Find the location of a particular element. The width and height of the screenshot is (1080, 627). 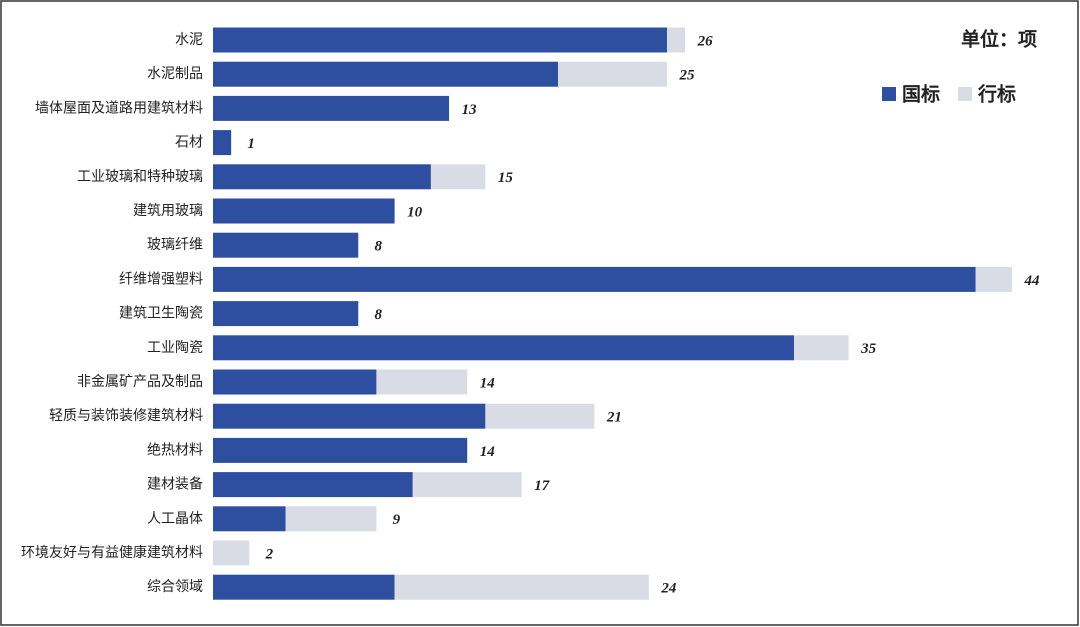

total-label: 21 is located at coordinates (614, 418).